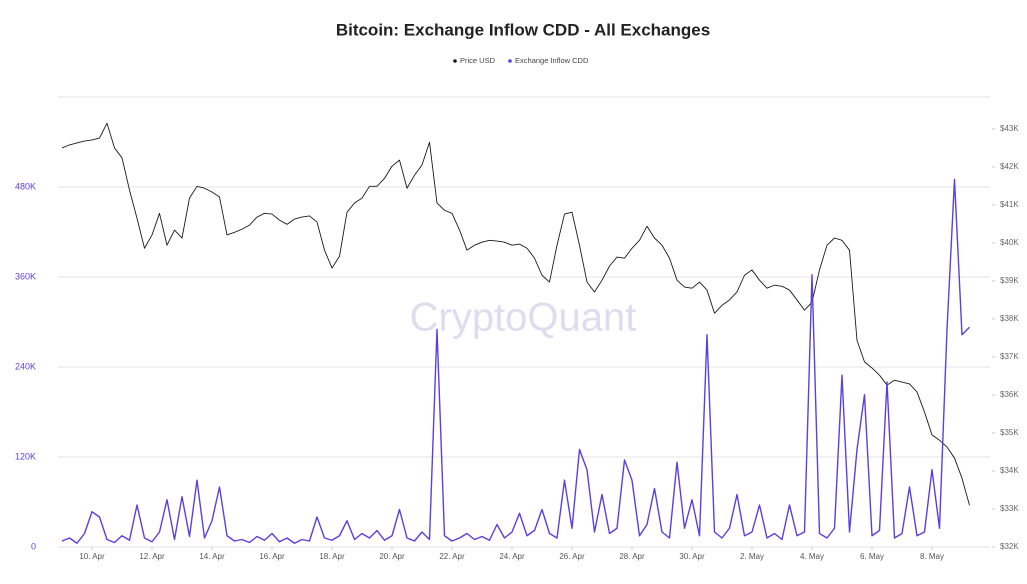  What do you see at coordinates (1009, 204) in the screenshot?
I see `y2-tick-label: $41K` at bounding box center [1009, 204].